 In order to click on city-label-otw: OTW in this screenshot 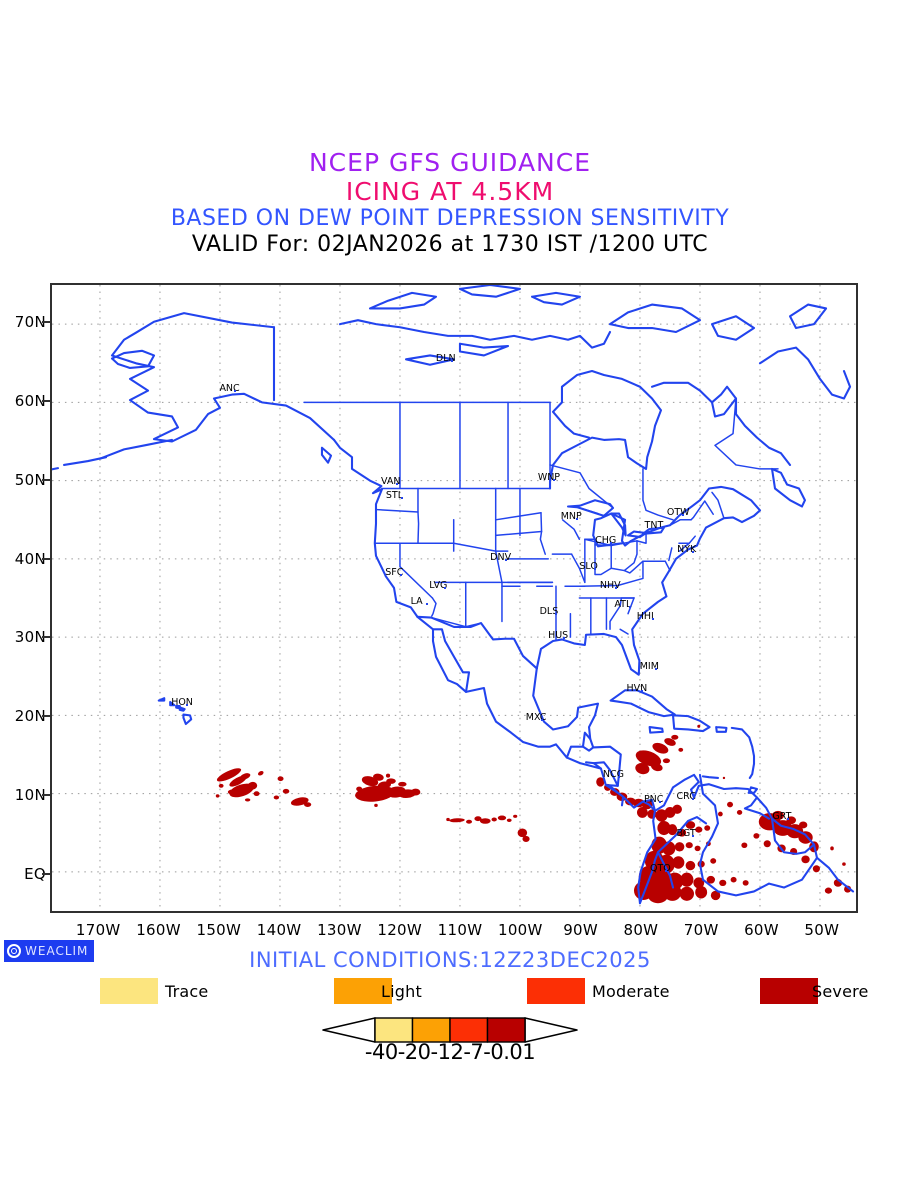, I will do `click(678, 513)`.